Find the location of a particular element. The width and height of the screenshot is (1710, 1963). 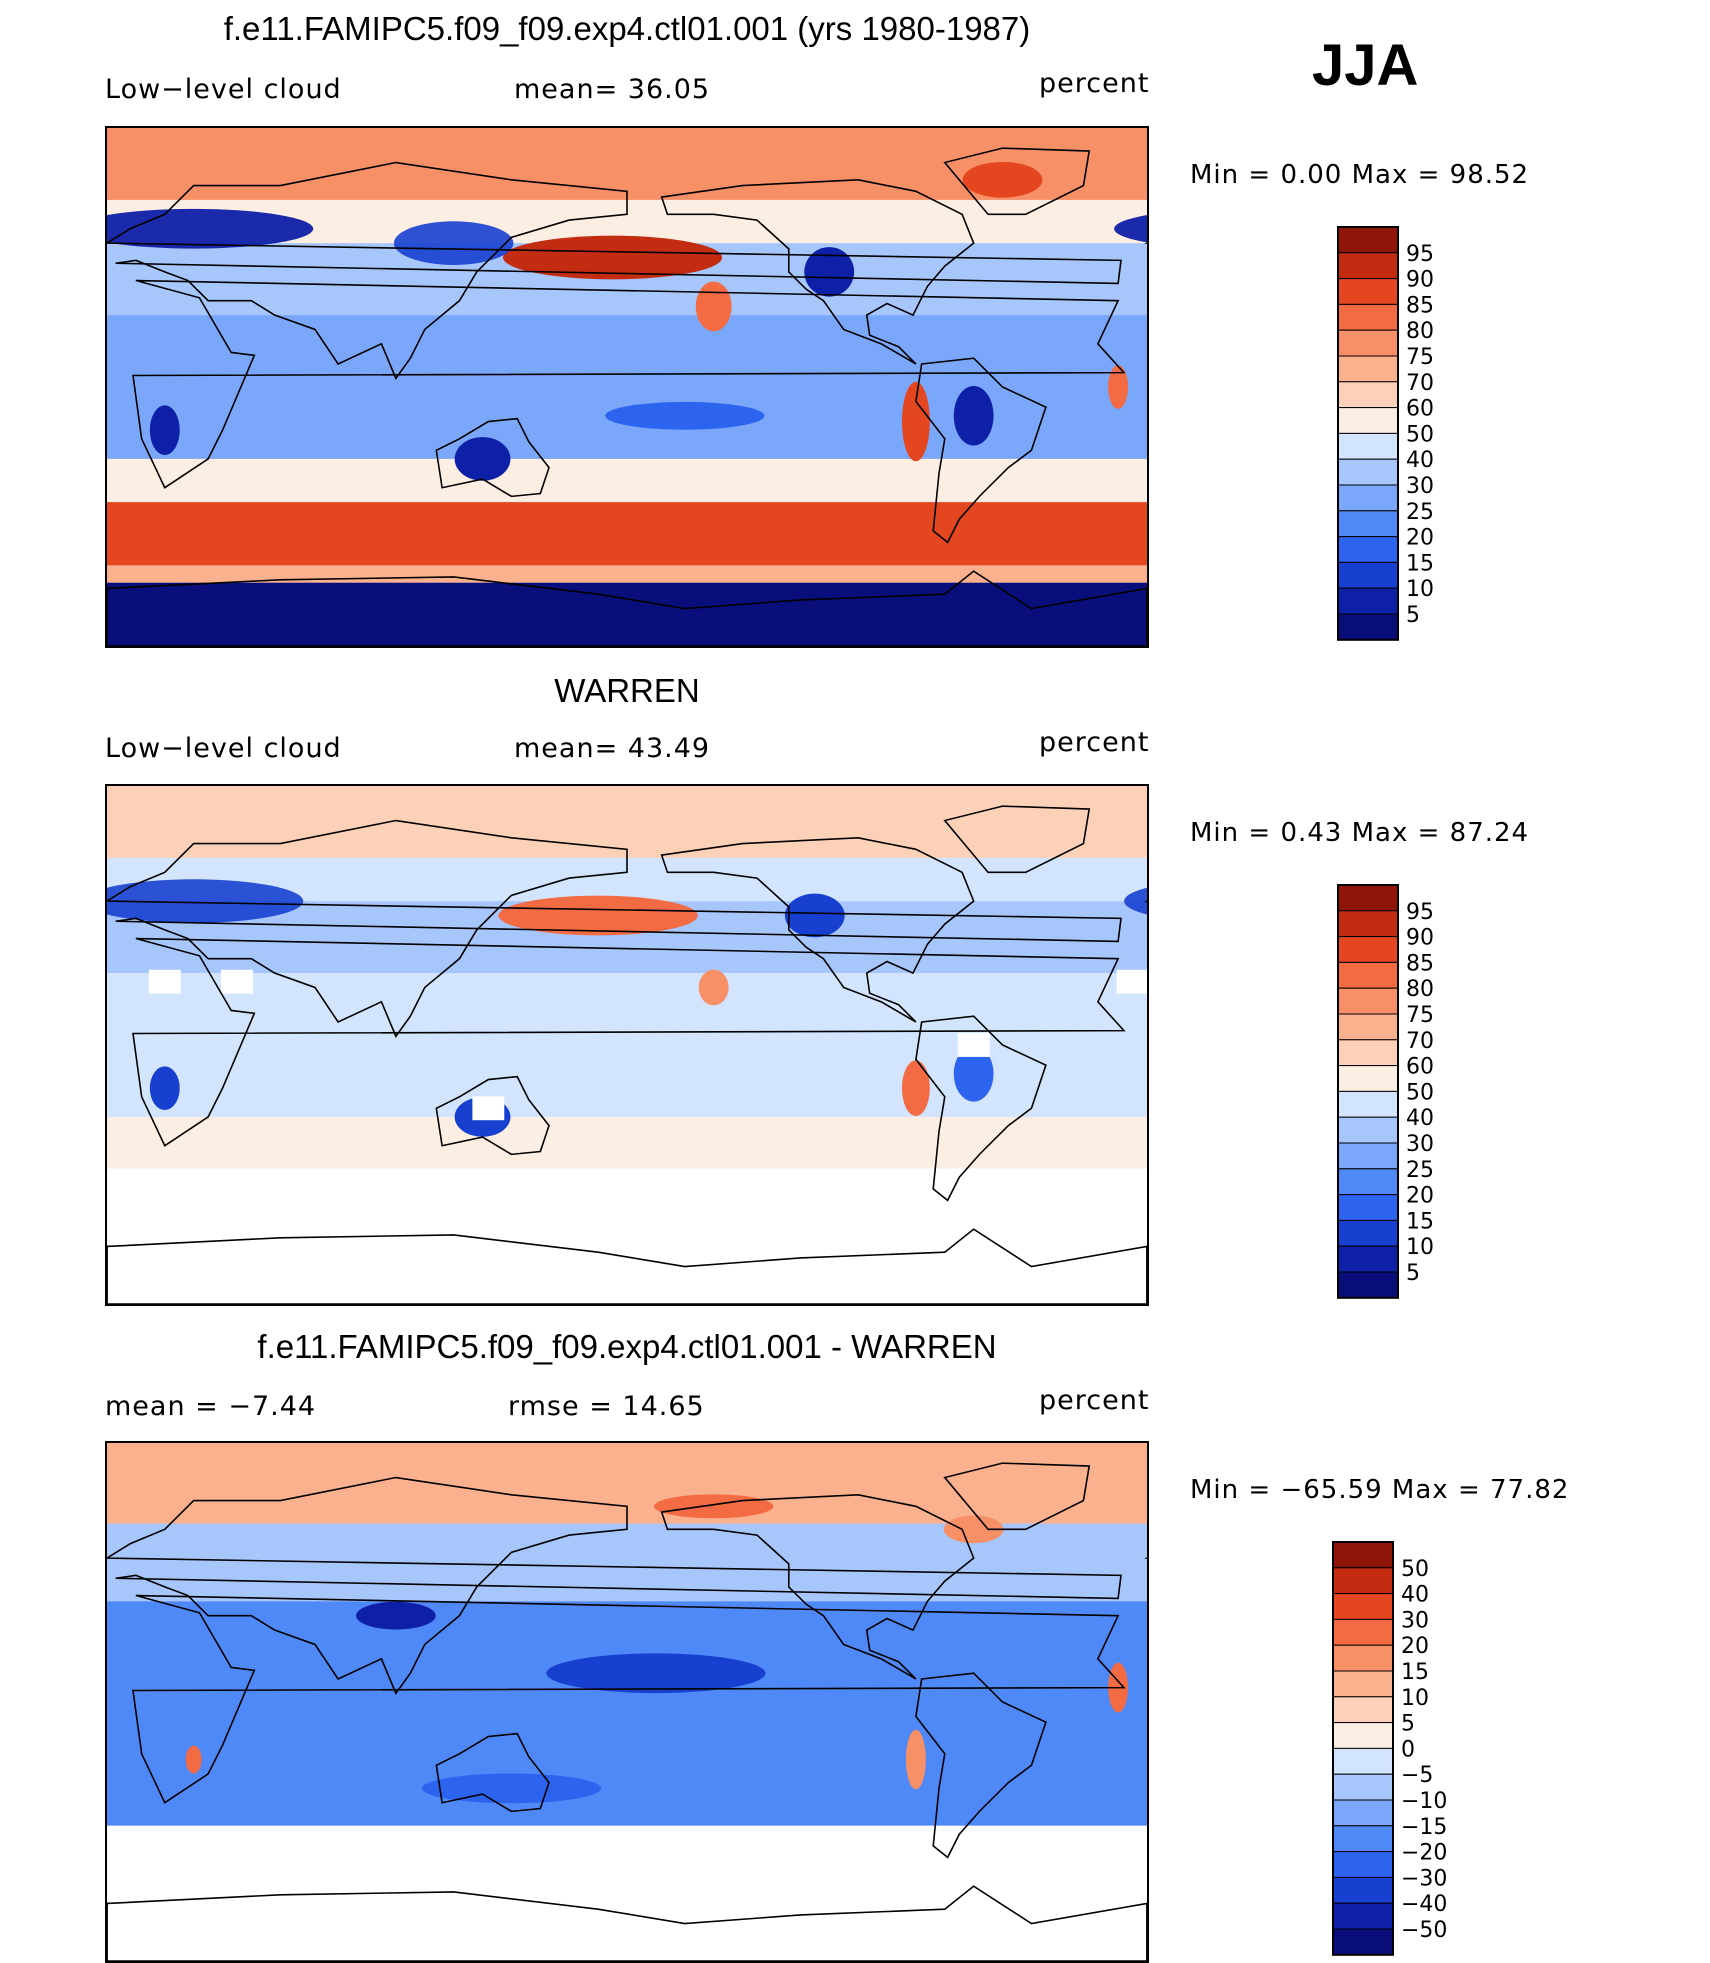

panel2-minmax: Min = 0.43 Max = 87.24 is located at coordinates (1360, 833).